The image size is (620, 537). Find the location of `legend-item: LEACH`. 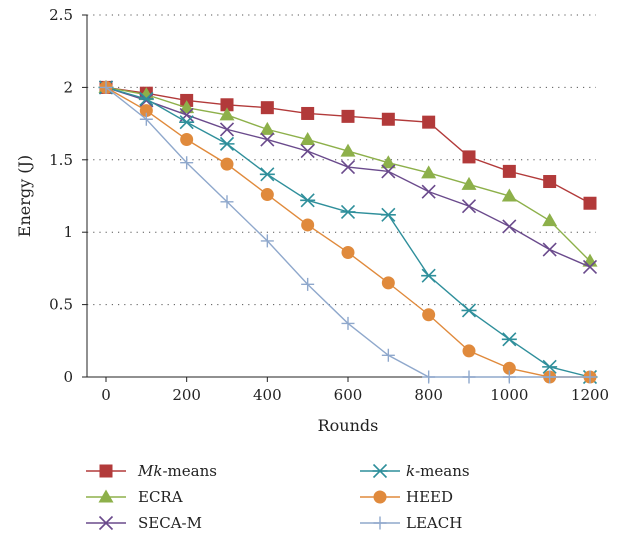

legend-item: LEACH is located at coordinates (411, 523).